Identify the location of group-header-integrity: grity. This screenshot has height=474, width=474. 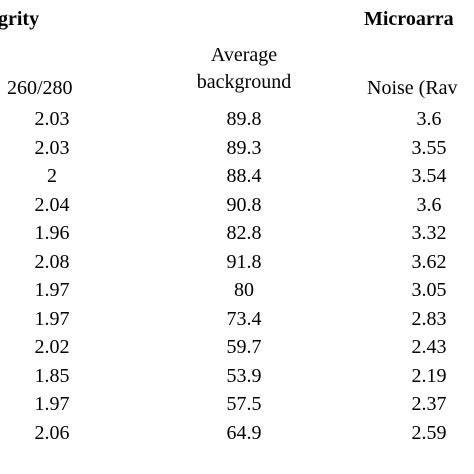
(20, 19).